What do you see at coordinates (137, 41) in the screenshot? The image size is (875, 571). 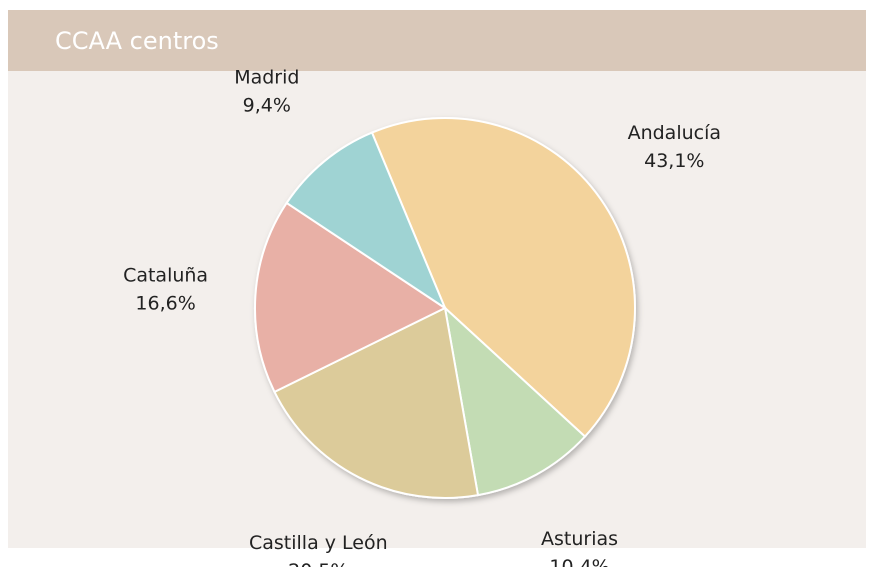 I see `chart-title: CCAA centros` at bounding box center [137, 41].